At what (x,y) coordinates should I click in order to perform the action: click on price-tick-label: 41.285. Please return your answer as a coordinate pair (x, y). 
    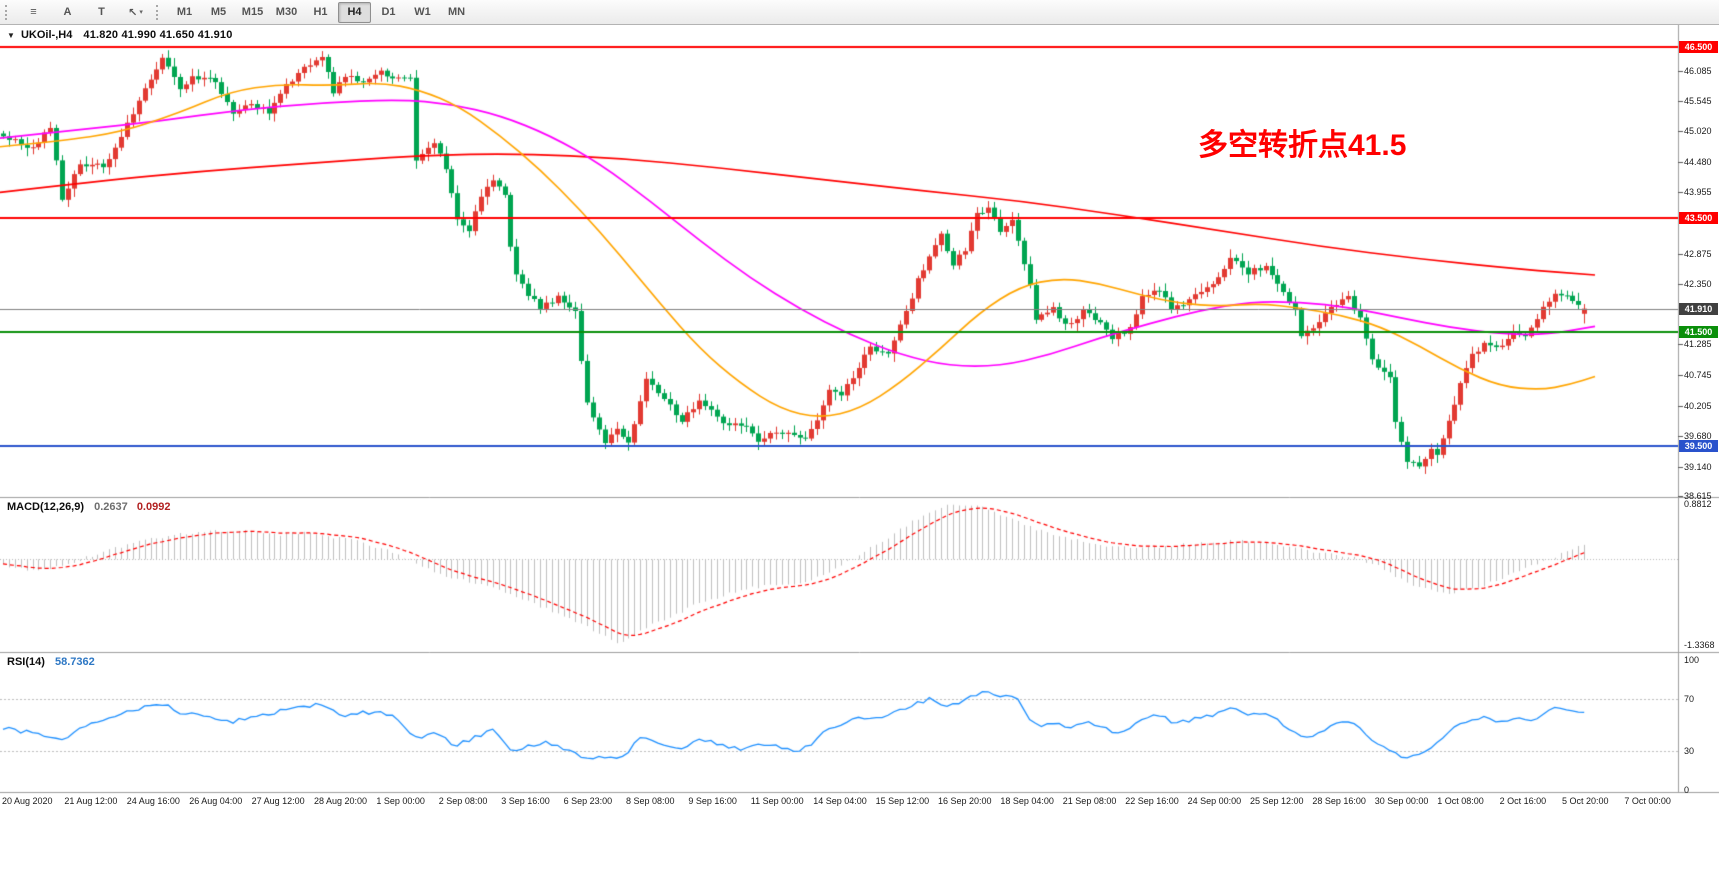
    Looking at the image, I should click on (1698, 344).